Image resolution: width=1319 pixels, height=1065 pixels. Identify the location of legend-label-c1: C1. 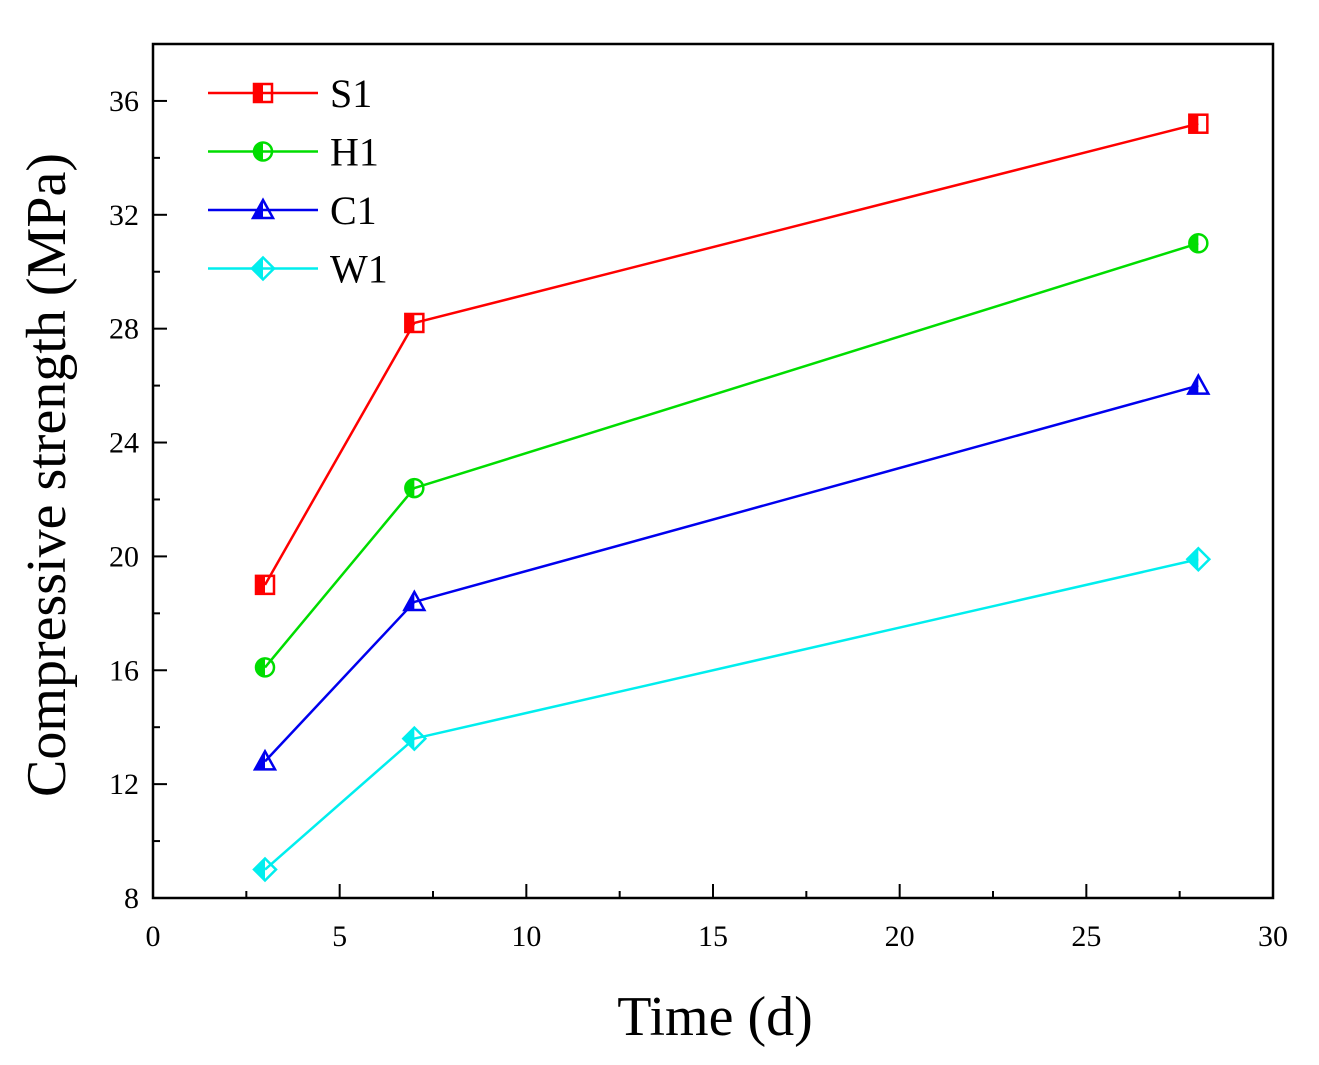
(353, 210).